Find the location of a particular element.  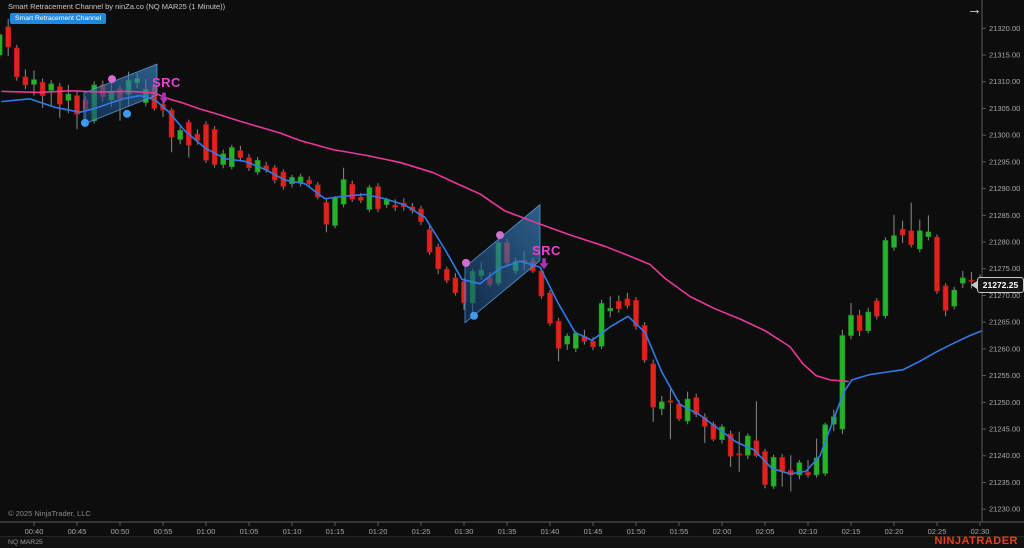

time-axis-label: 02:05 is located at coordinates (765, 531).